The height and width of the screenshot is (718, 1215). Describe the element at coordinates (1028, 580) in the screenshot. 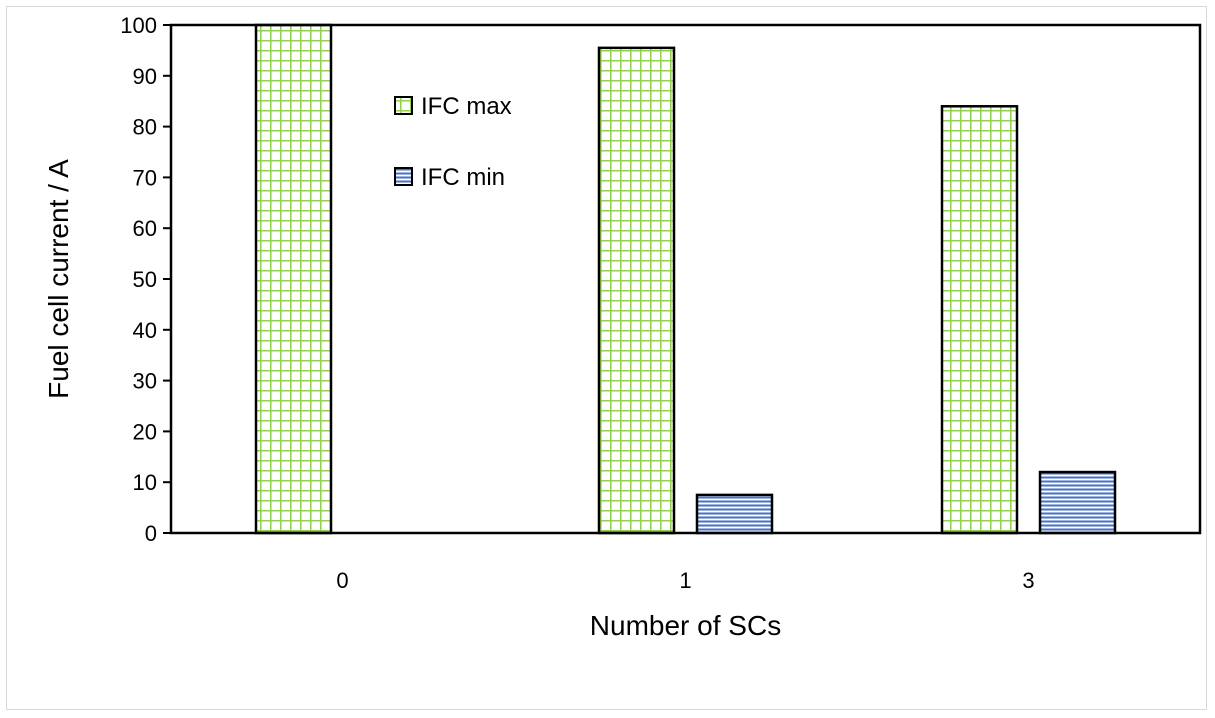

I see `x-tick-label: 3` at that location.